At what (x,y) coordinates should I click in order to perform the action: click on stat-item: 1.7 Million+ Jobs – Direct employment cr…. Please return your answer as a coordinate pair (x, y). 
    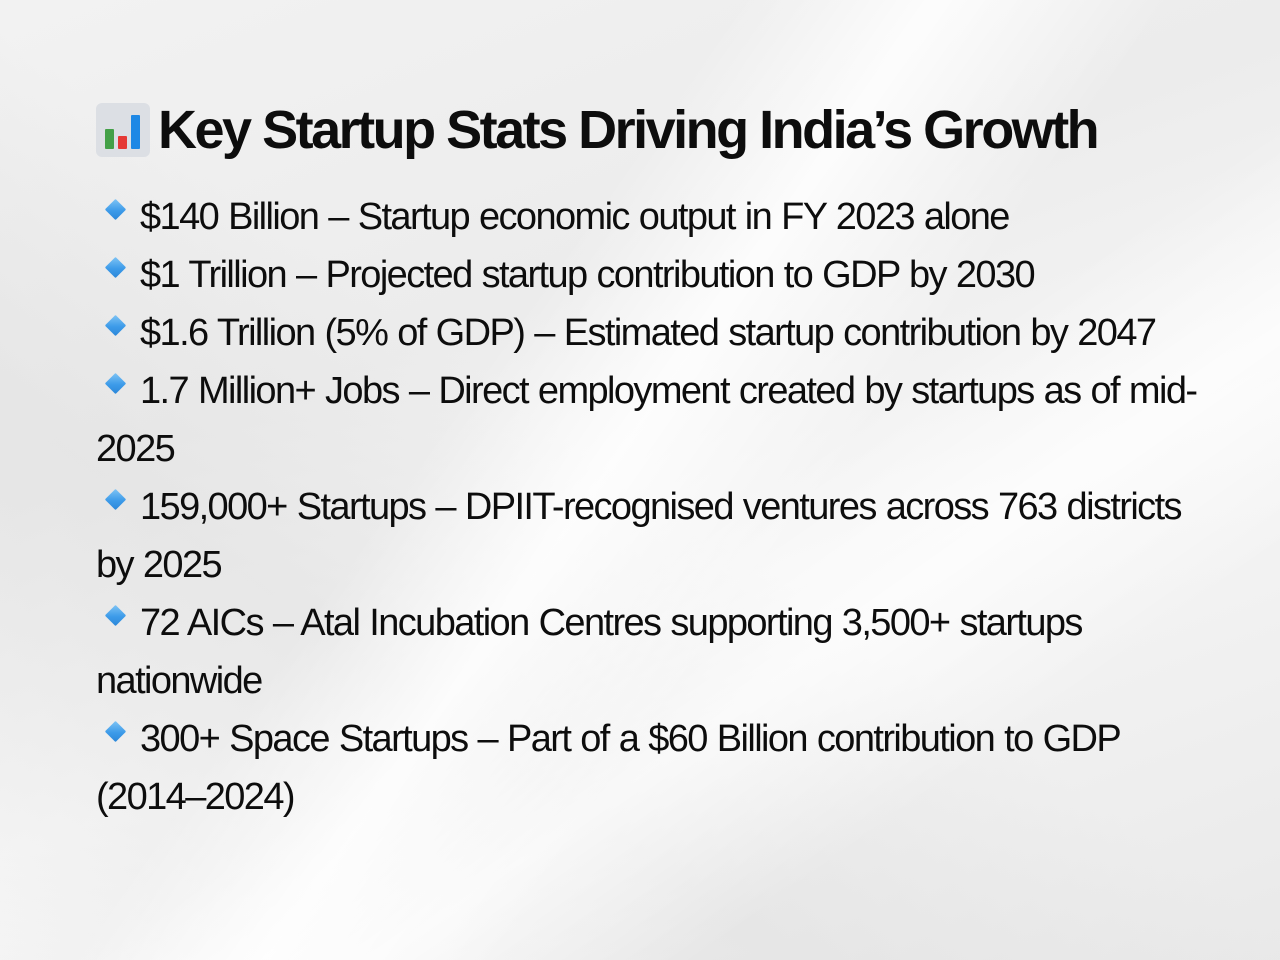
    Looking at the image, I should click on (651, 420).